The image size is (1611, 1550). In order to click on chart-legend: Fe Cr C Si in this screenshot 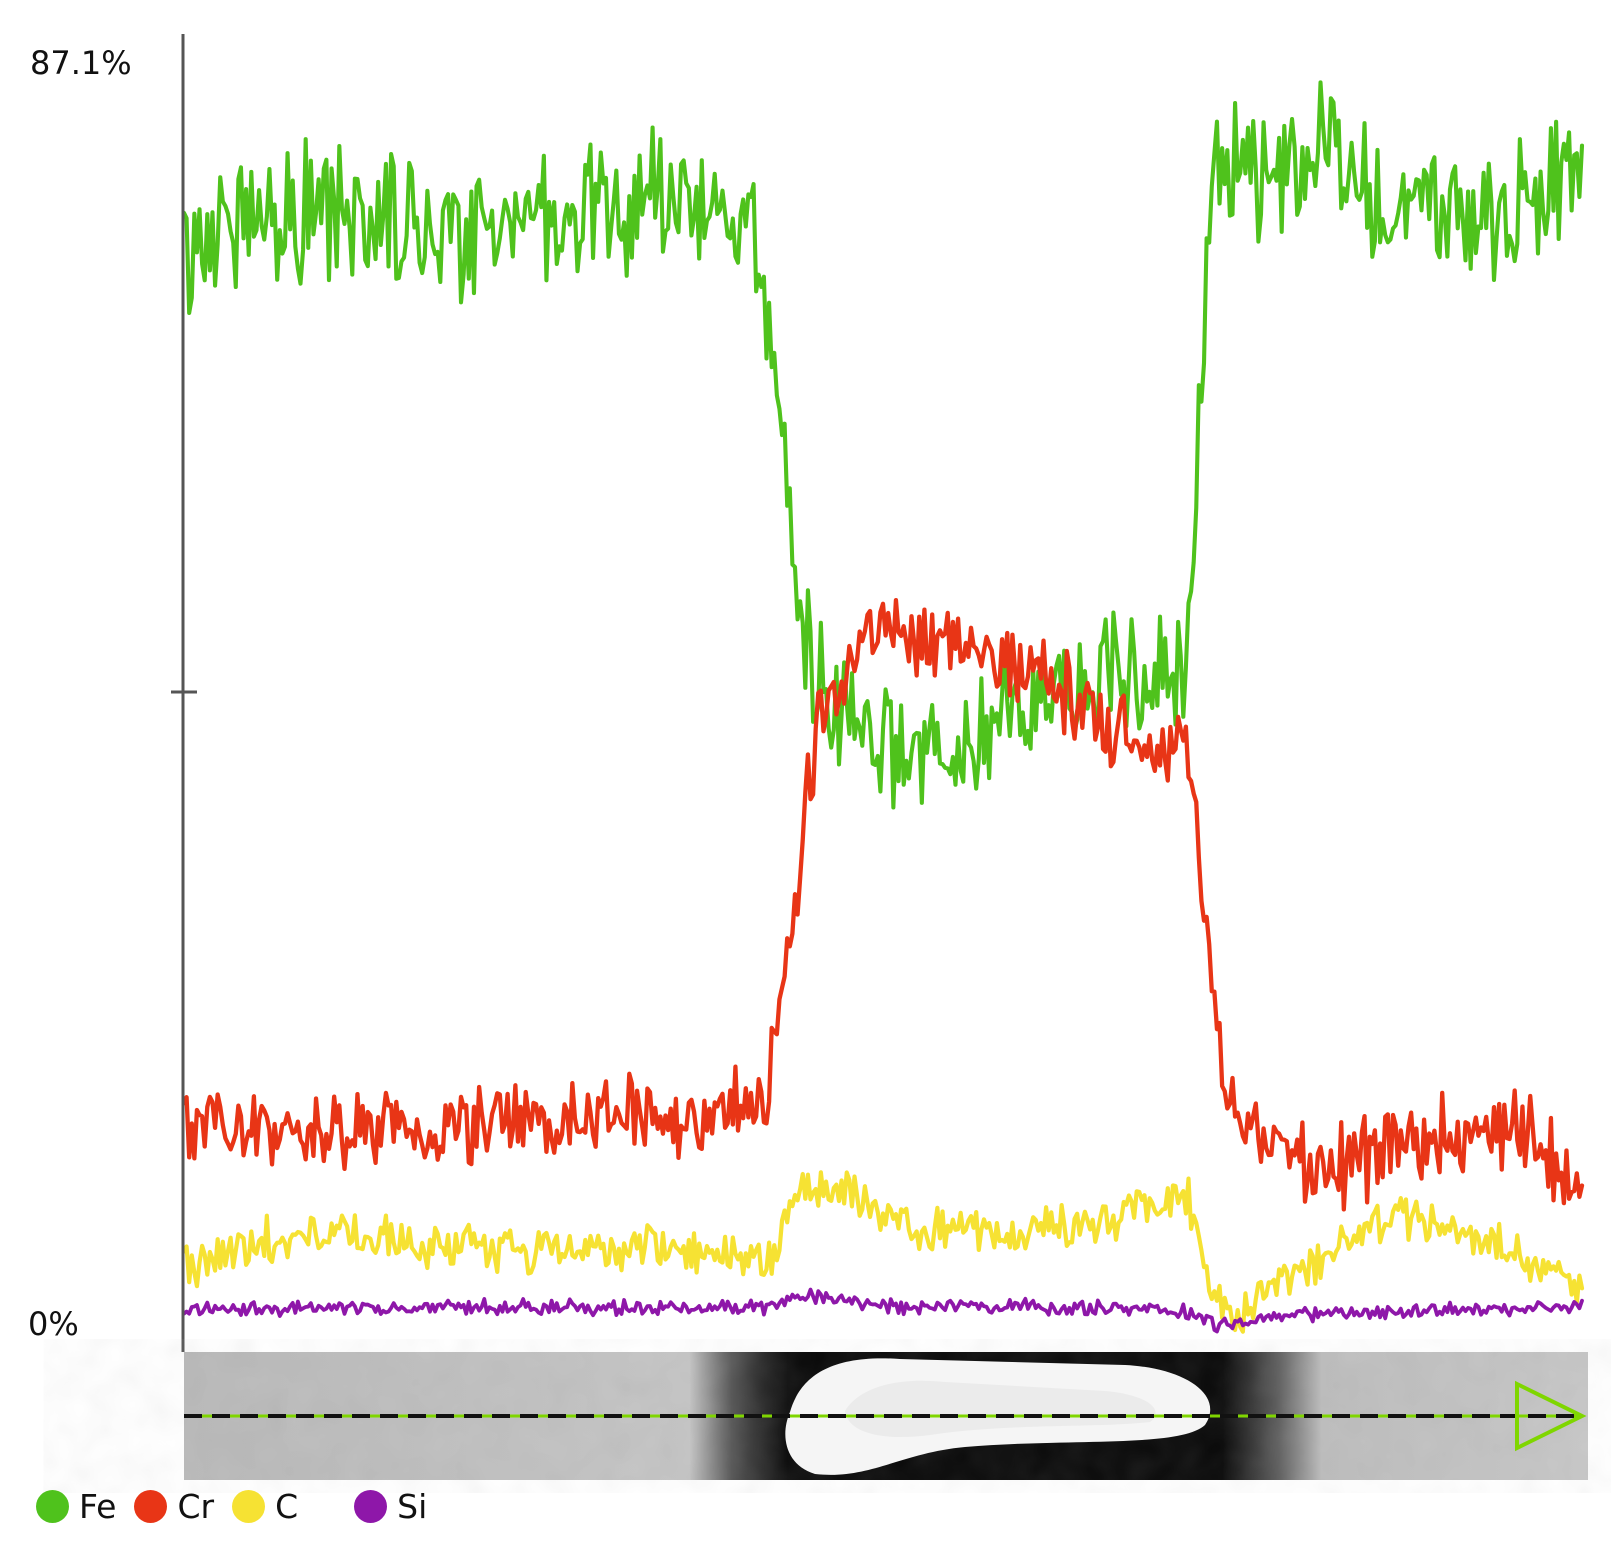, I will do `click(240, 1506)`.